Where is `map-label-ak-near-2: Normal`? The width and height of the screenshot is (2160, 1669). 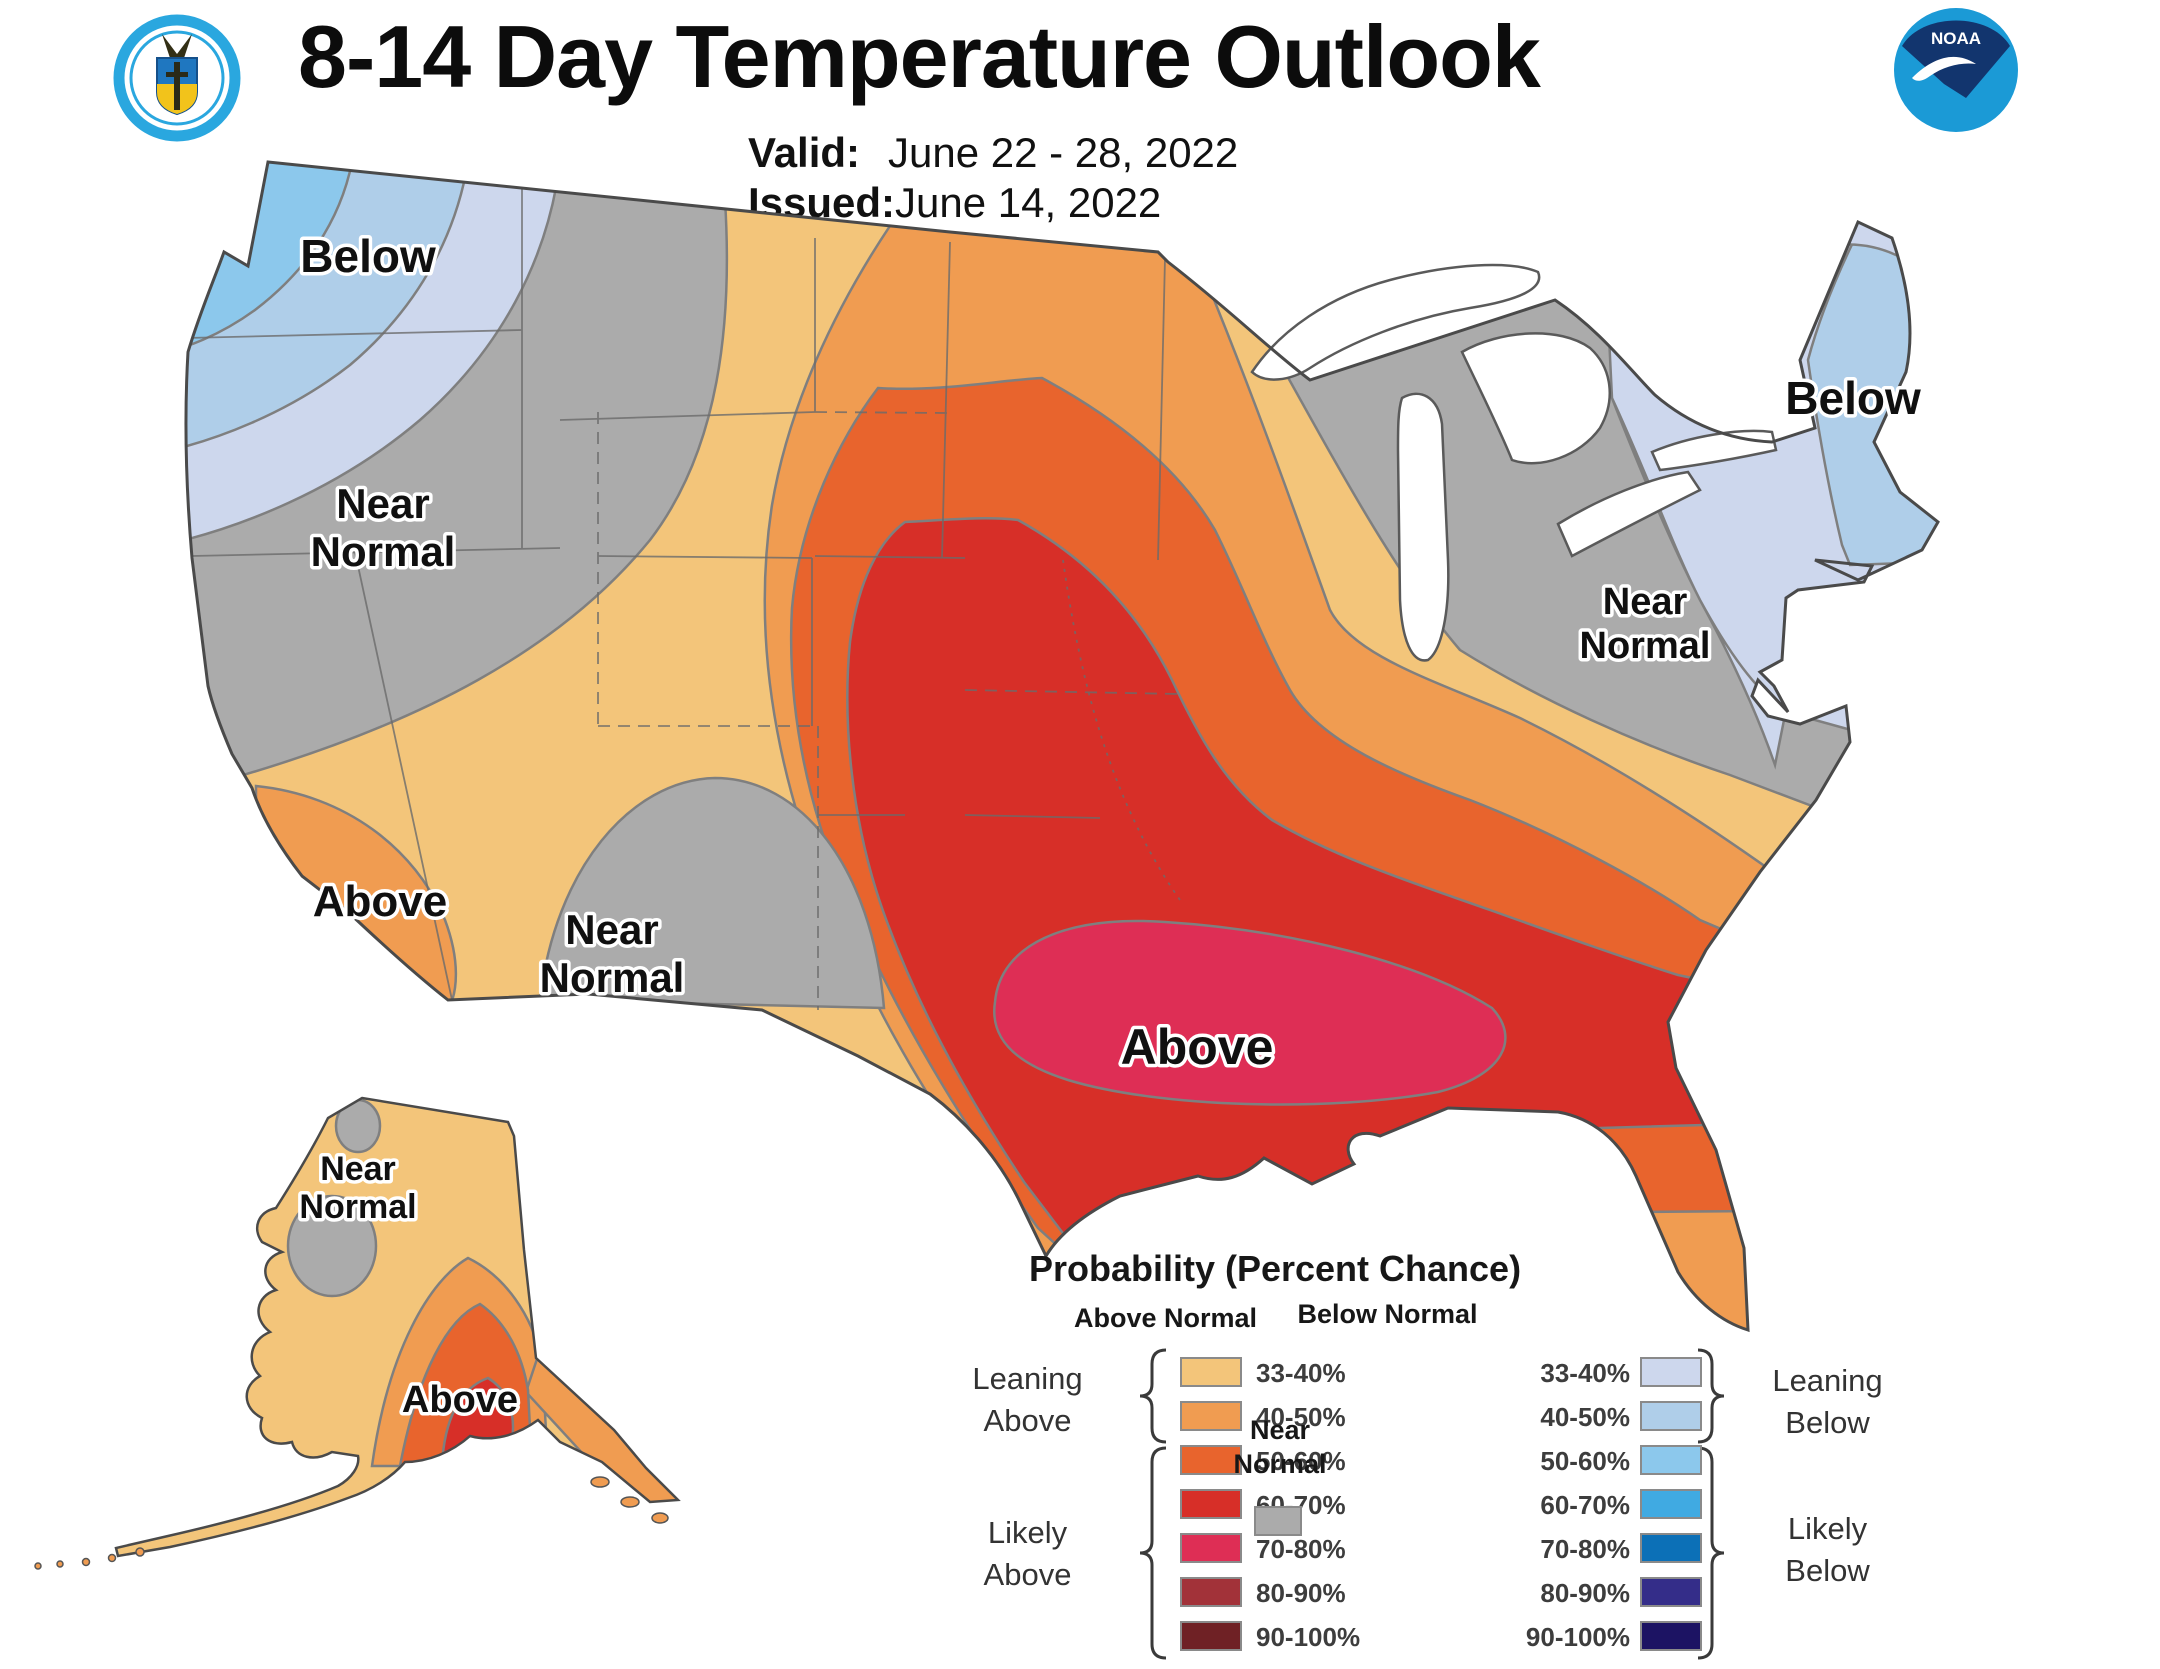 map-label-ak-near-2: Normal is located at coordinates (357, 1207).